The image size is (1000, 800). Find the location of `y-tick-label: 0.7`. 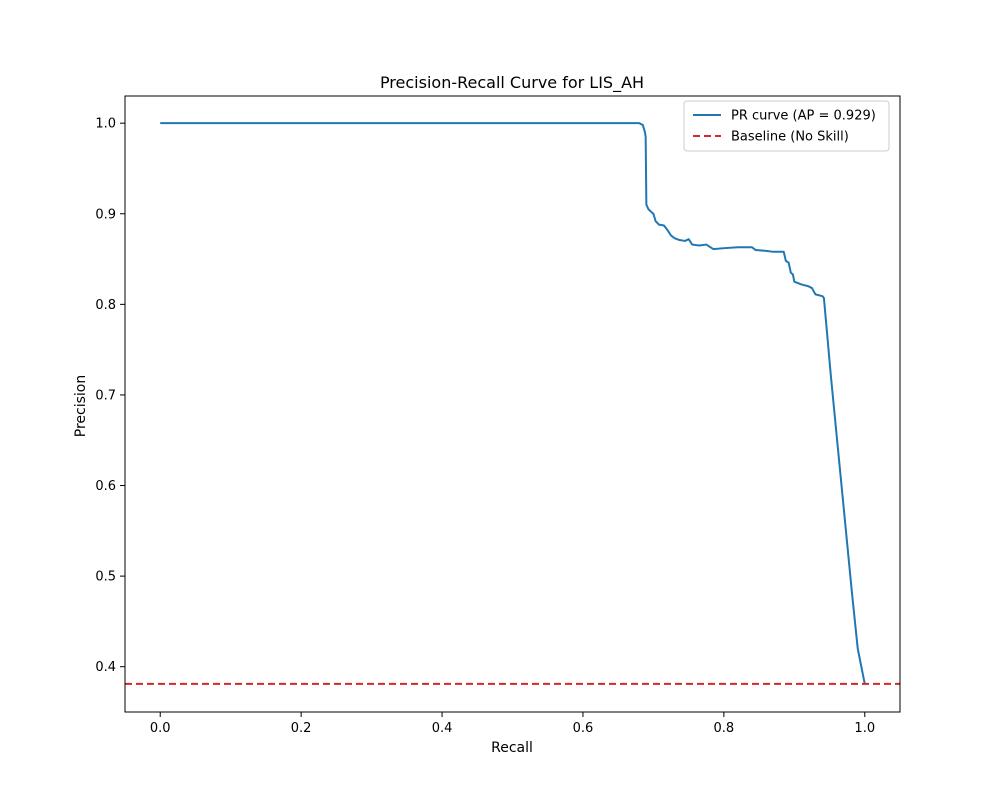

y-tick-label: 0.7 is located at coordinates (105, 395).